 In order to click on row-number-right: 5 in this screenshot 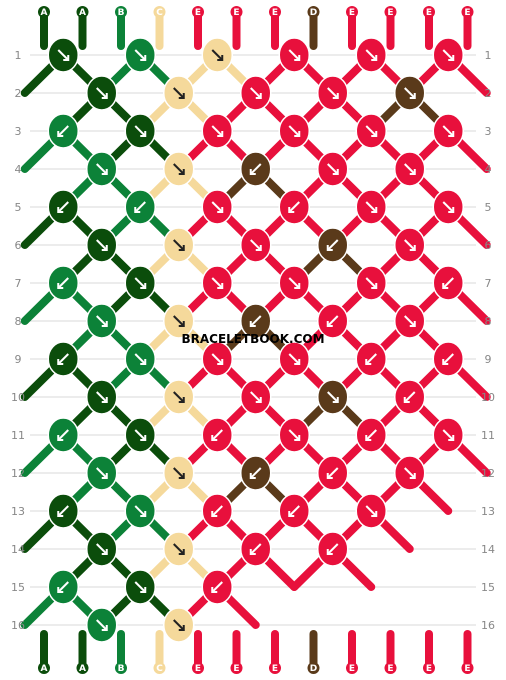, I will do `click(488, 207)`.